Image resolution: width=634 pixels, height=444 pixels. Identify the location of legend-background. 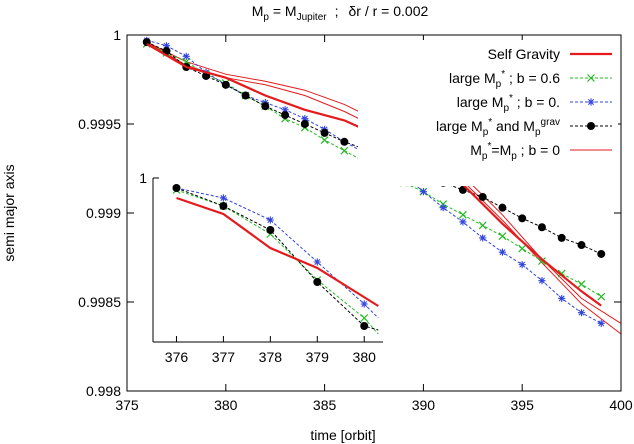
(488, 113).